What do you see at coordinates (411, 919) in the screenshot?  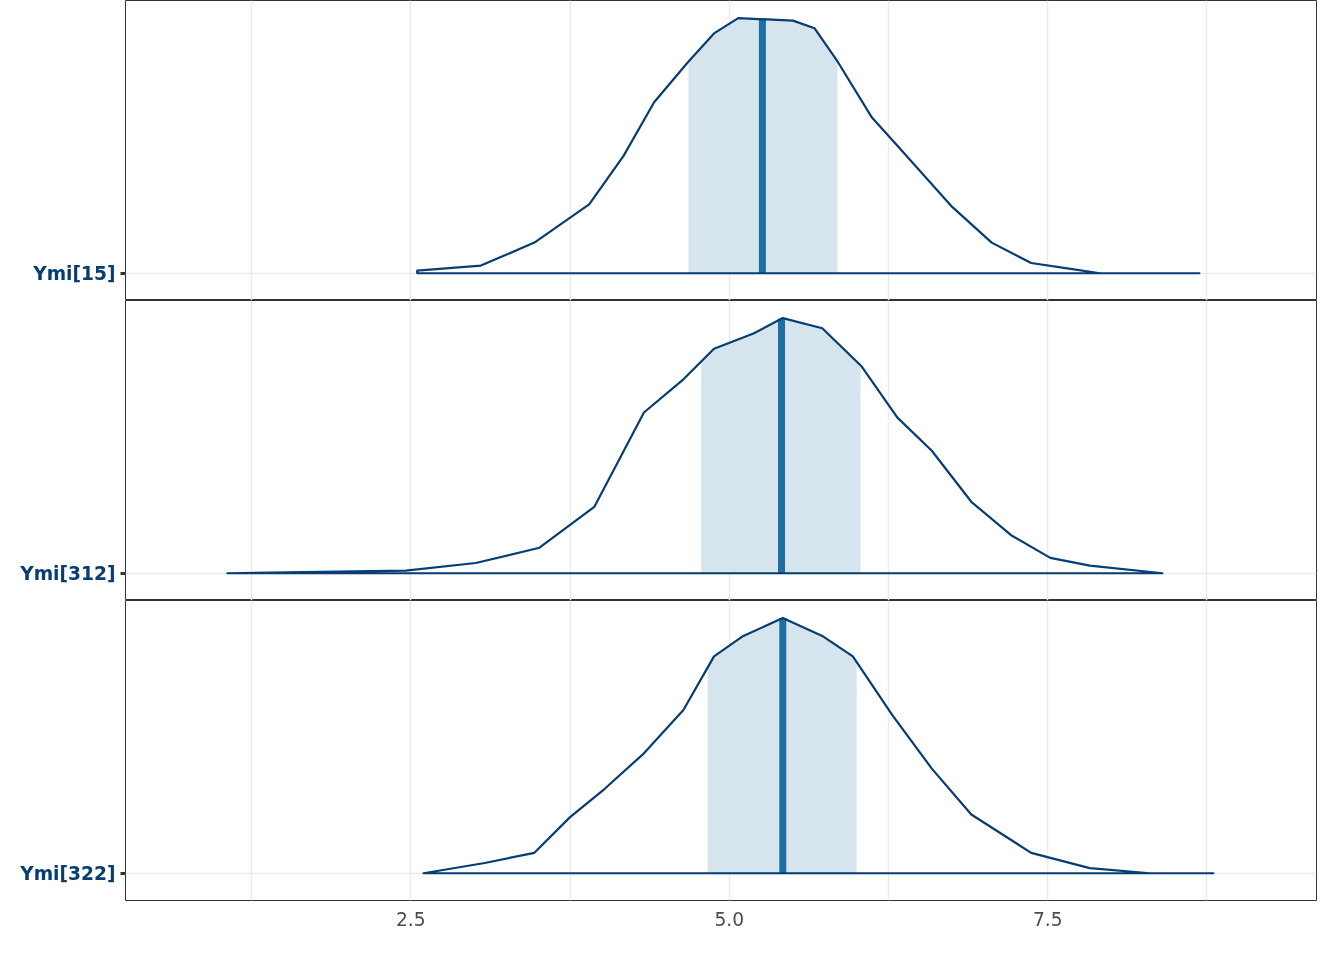 I see `x-tick-label: 2.5` at bounding box center [411, 919].